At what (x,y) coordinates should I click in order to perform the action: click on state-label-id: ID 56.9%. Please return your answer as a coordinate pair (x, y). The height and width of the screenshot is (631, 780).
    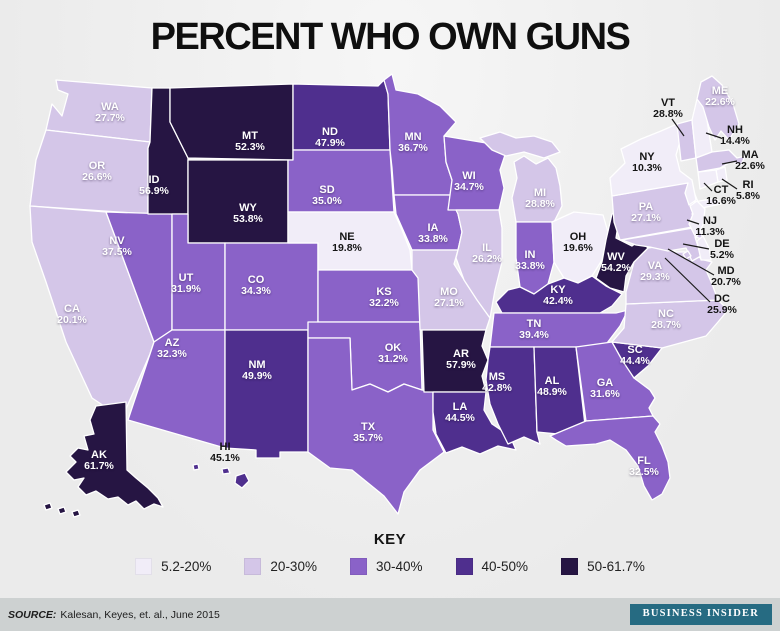
    Looking at the image, I should click on (154, 186).